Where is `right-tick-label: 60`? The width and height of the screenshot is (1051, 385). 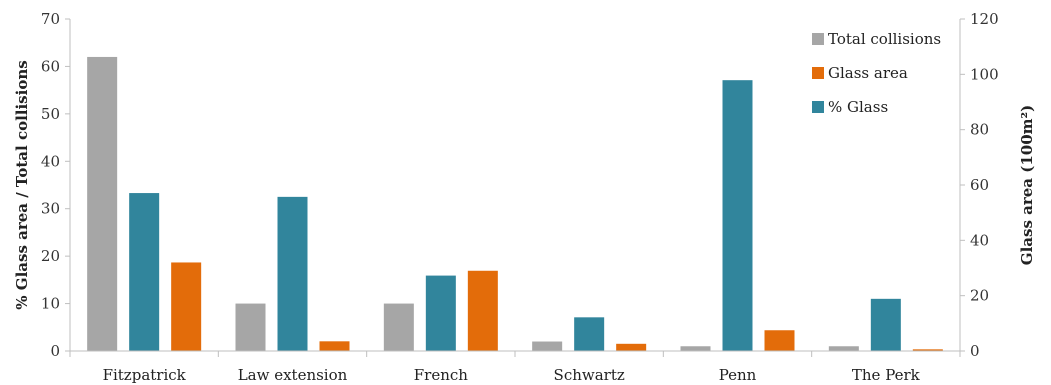
right-tick-label: 60 is located at coordinates (979, 185).